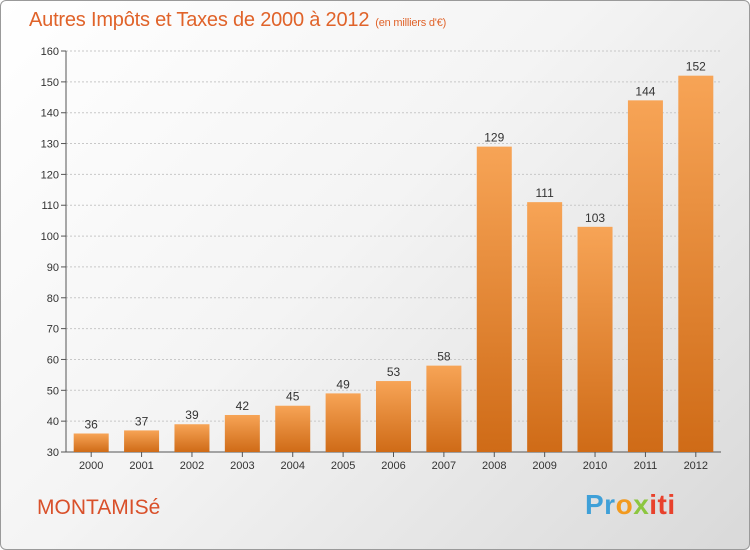 The height and width of the screenshot is (550, 750). What do you see at coordinates (444, 357) in the screenshot?
I see `value-label-2007: 58` at bounding box center [444, 357].